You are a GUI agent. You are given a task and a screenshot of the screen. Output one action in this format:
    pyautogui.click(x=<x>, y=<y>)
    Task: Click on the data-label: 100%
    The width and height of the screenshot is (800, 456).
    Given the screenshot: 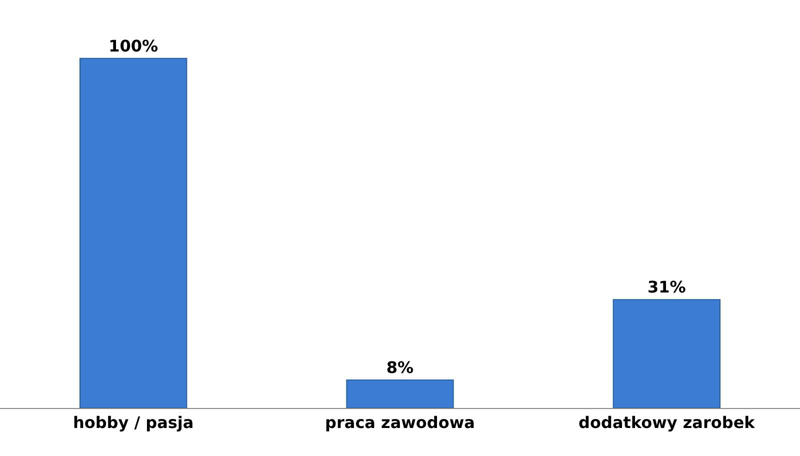 What is the action you would take?
    pyautogui.click(x=133, y=46)
    